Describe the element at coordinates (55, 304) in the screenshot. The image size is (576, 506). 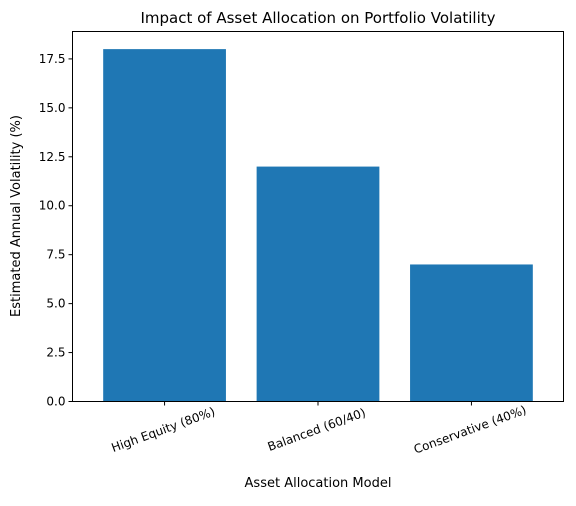
I see `y-tick-label: 5.0` at that location.